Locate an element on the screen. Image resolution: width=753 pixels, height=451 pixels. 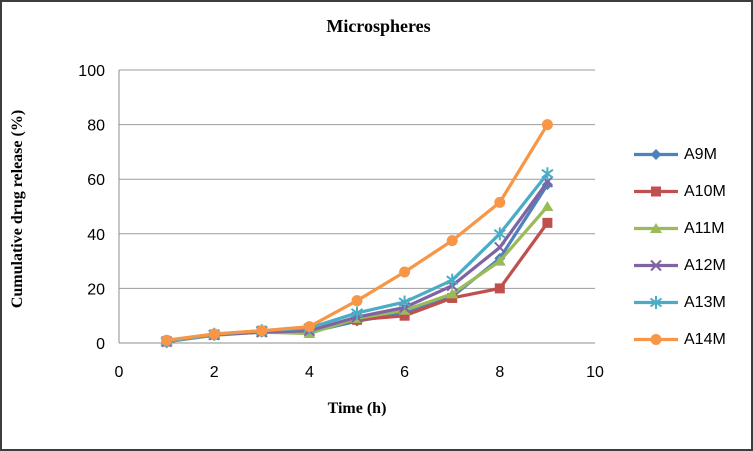
legend-key-A12M is located at coordinates (656, 265).